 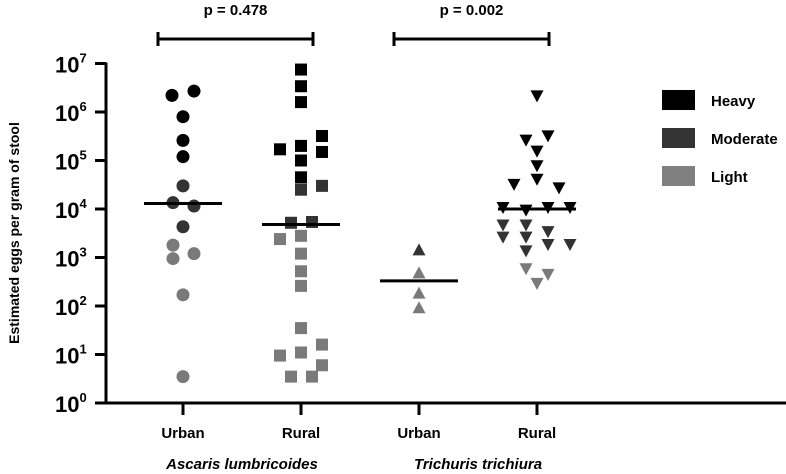 What do you see at coordinates (236, 10) in the screenshot?
I see `p-value-label: p = 0.478` at bounding box center [236, 10].